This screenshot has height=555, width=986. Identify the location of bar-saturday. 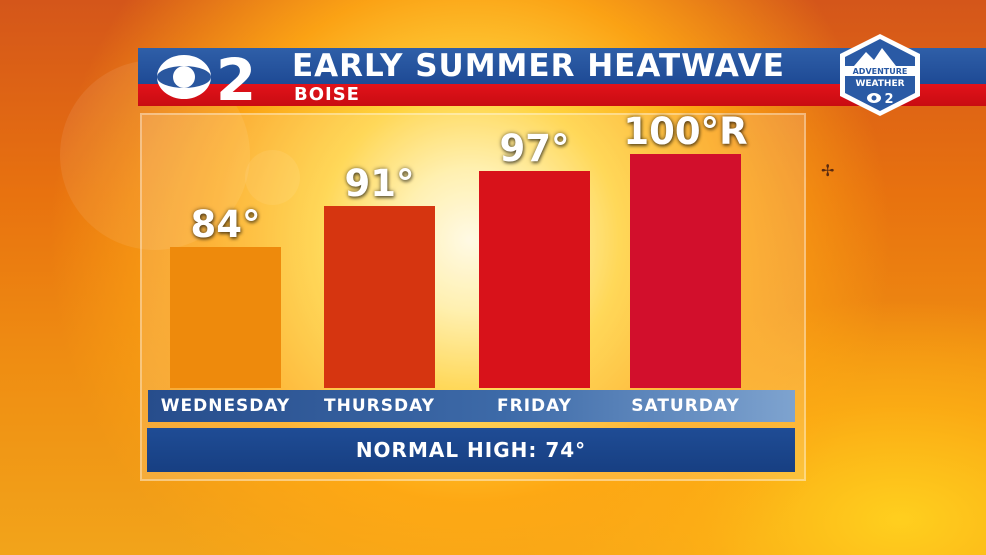
(685, 270).